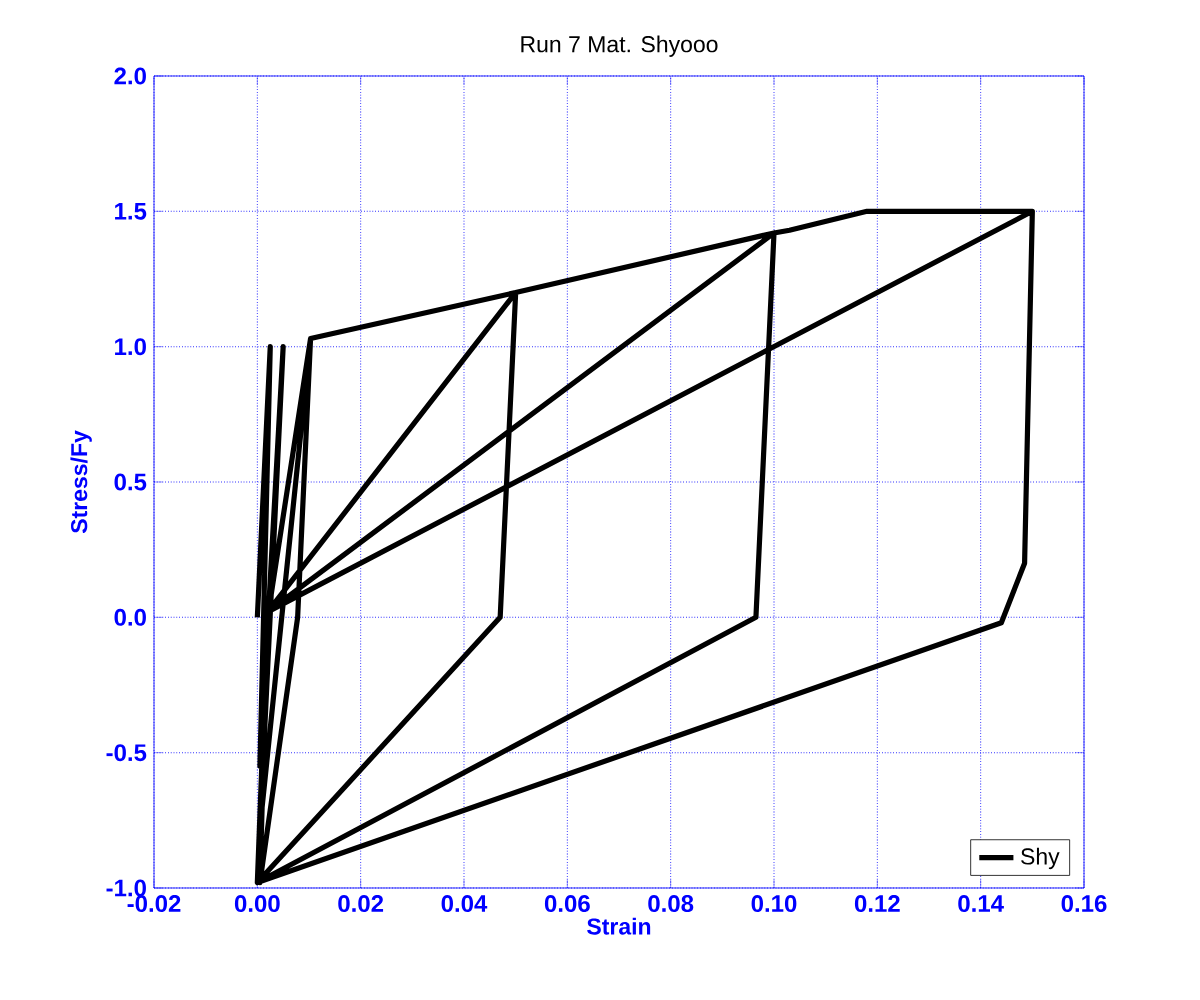 The width and height of the screenshot is (1200, 1000). Describe the element at coordinates (81, 482) in the screenshot. I see `y-axis-title: Stress/Fy` at that location.